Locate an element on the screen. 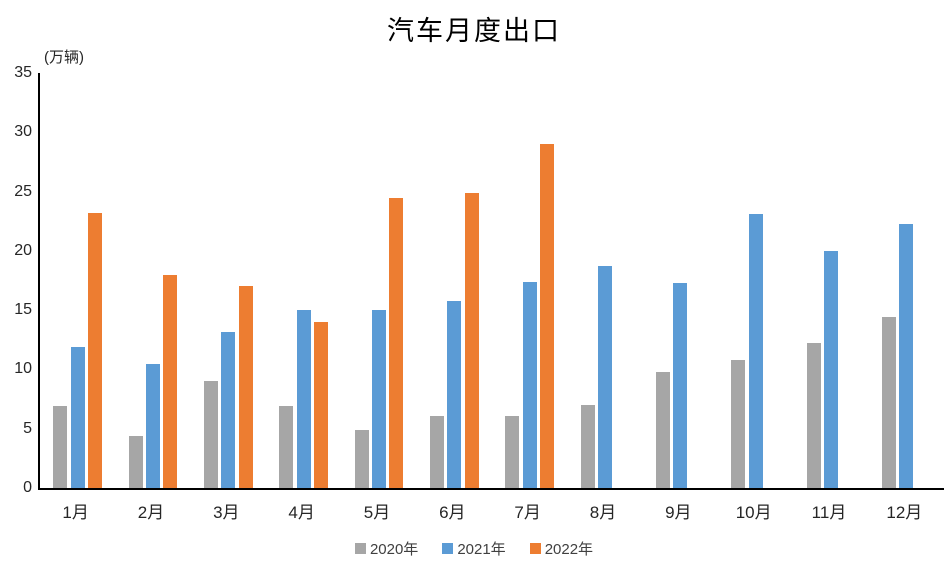  chart-title: 汽车月度出口 is located at coordinates (474, 31).